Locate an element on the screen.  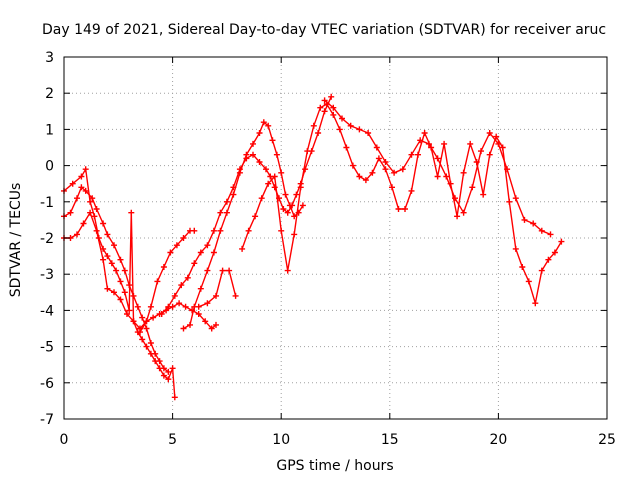
y-tick-label: -4 is located at coordinates (47, 311).